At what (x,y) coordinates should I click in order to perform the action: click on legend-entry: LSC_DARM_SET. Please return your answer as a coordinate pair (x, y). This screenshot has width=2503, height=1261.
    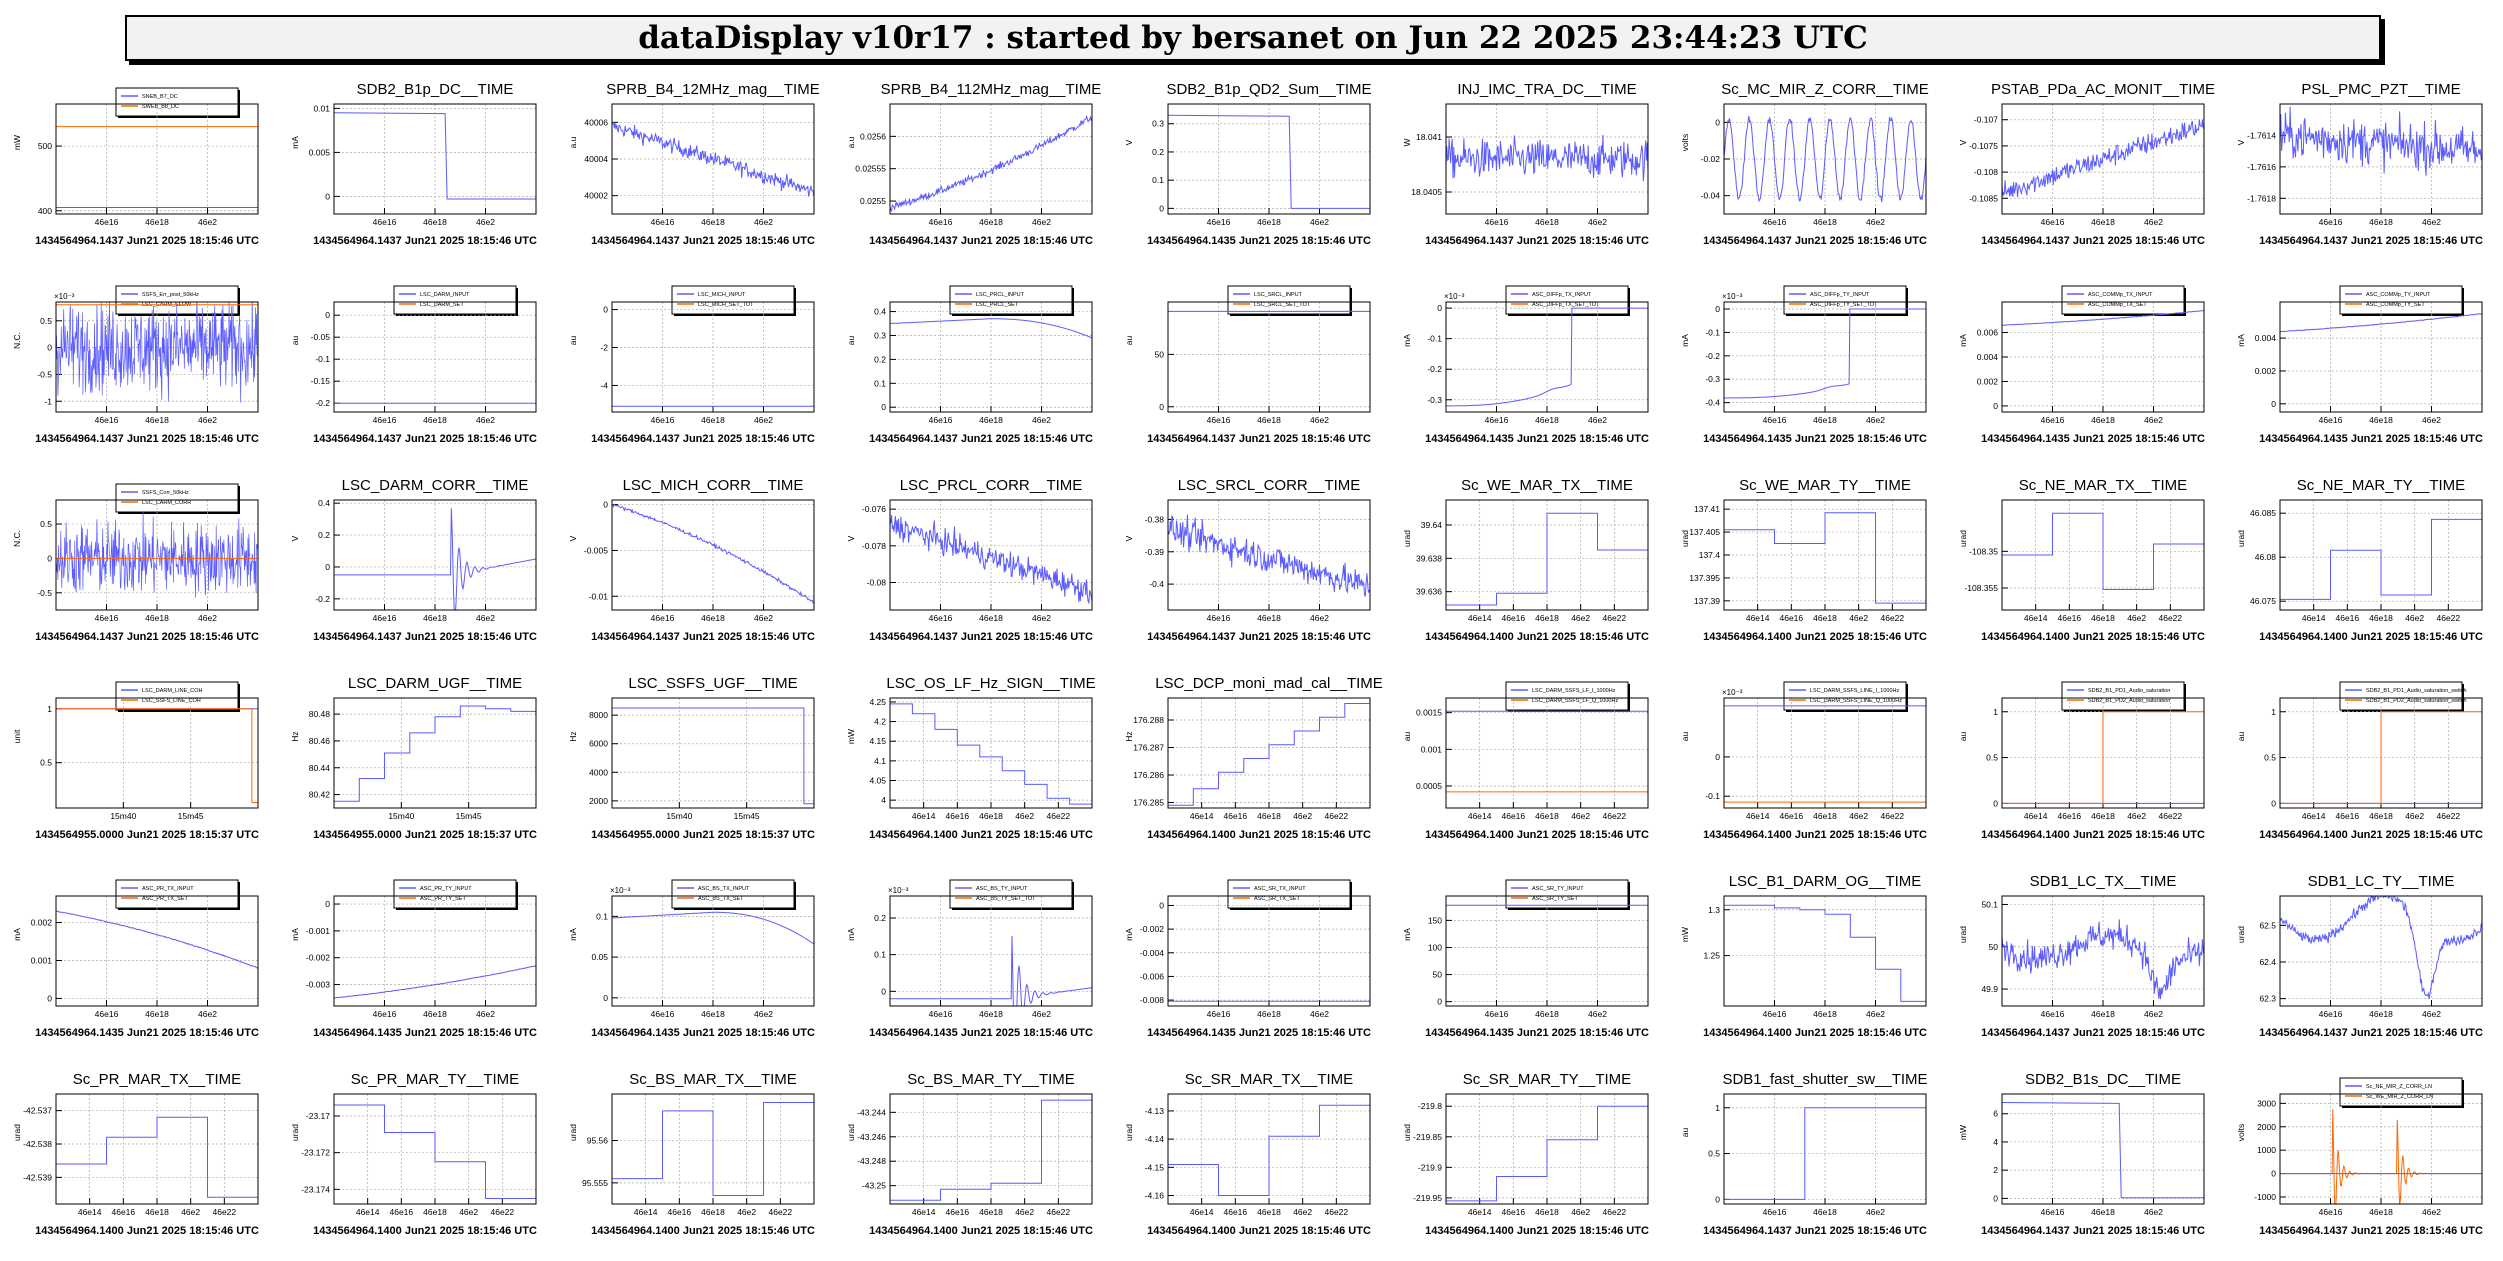
    Looking at the image, I should click on (442, 305).